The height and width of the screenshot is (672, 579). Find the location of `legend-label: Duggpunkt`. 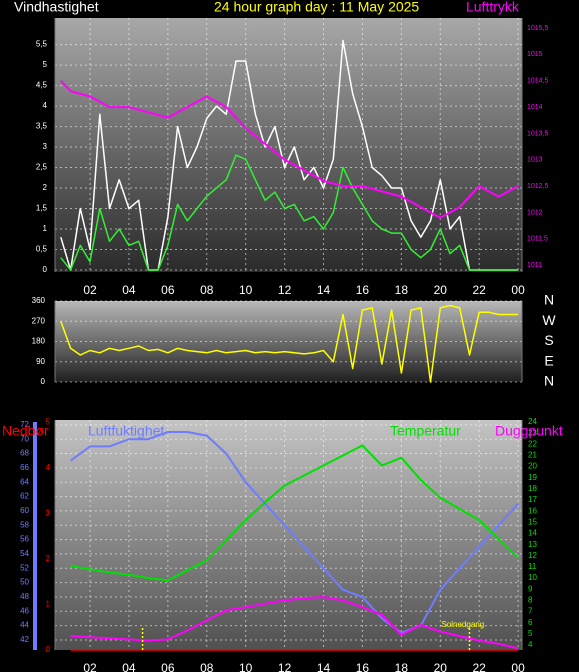

legend-label: Duggpunkt is located at coordinates (529, 431).